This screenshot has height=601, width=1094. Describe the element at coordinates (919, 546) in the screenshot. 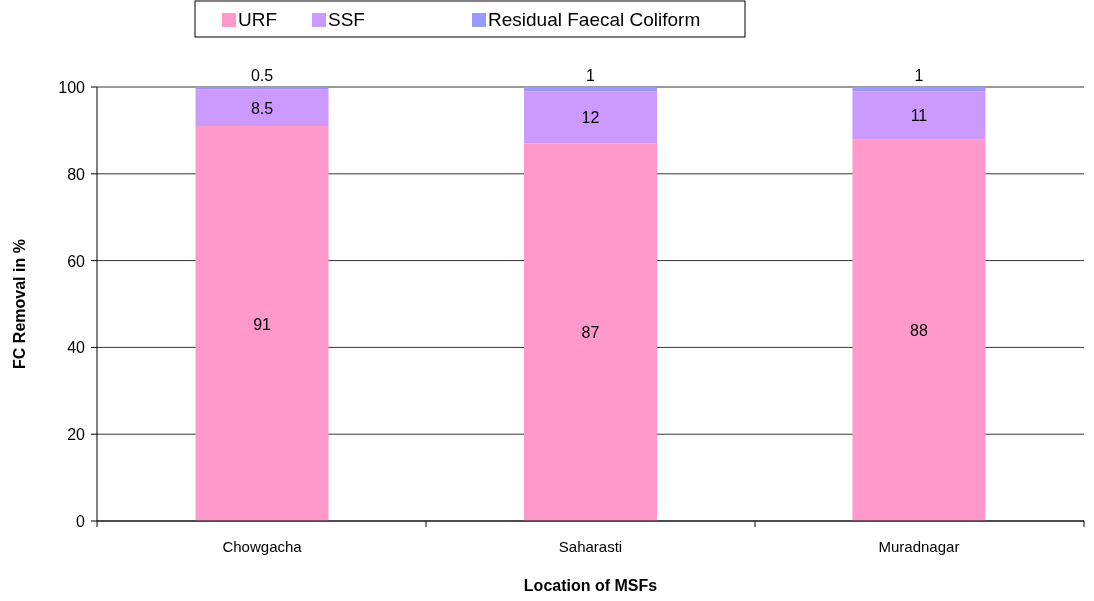

I see `x-tick-label: Muradnagar` at that location.